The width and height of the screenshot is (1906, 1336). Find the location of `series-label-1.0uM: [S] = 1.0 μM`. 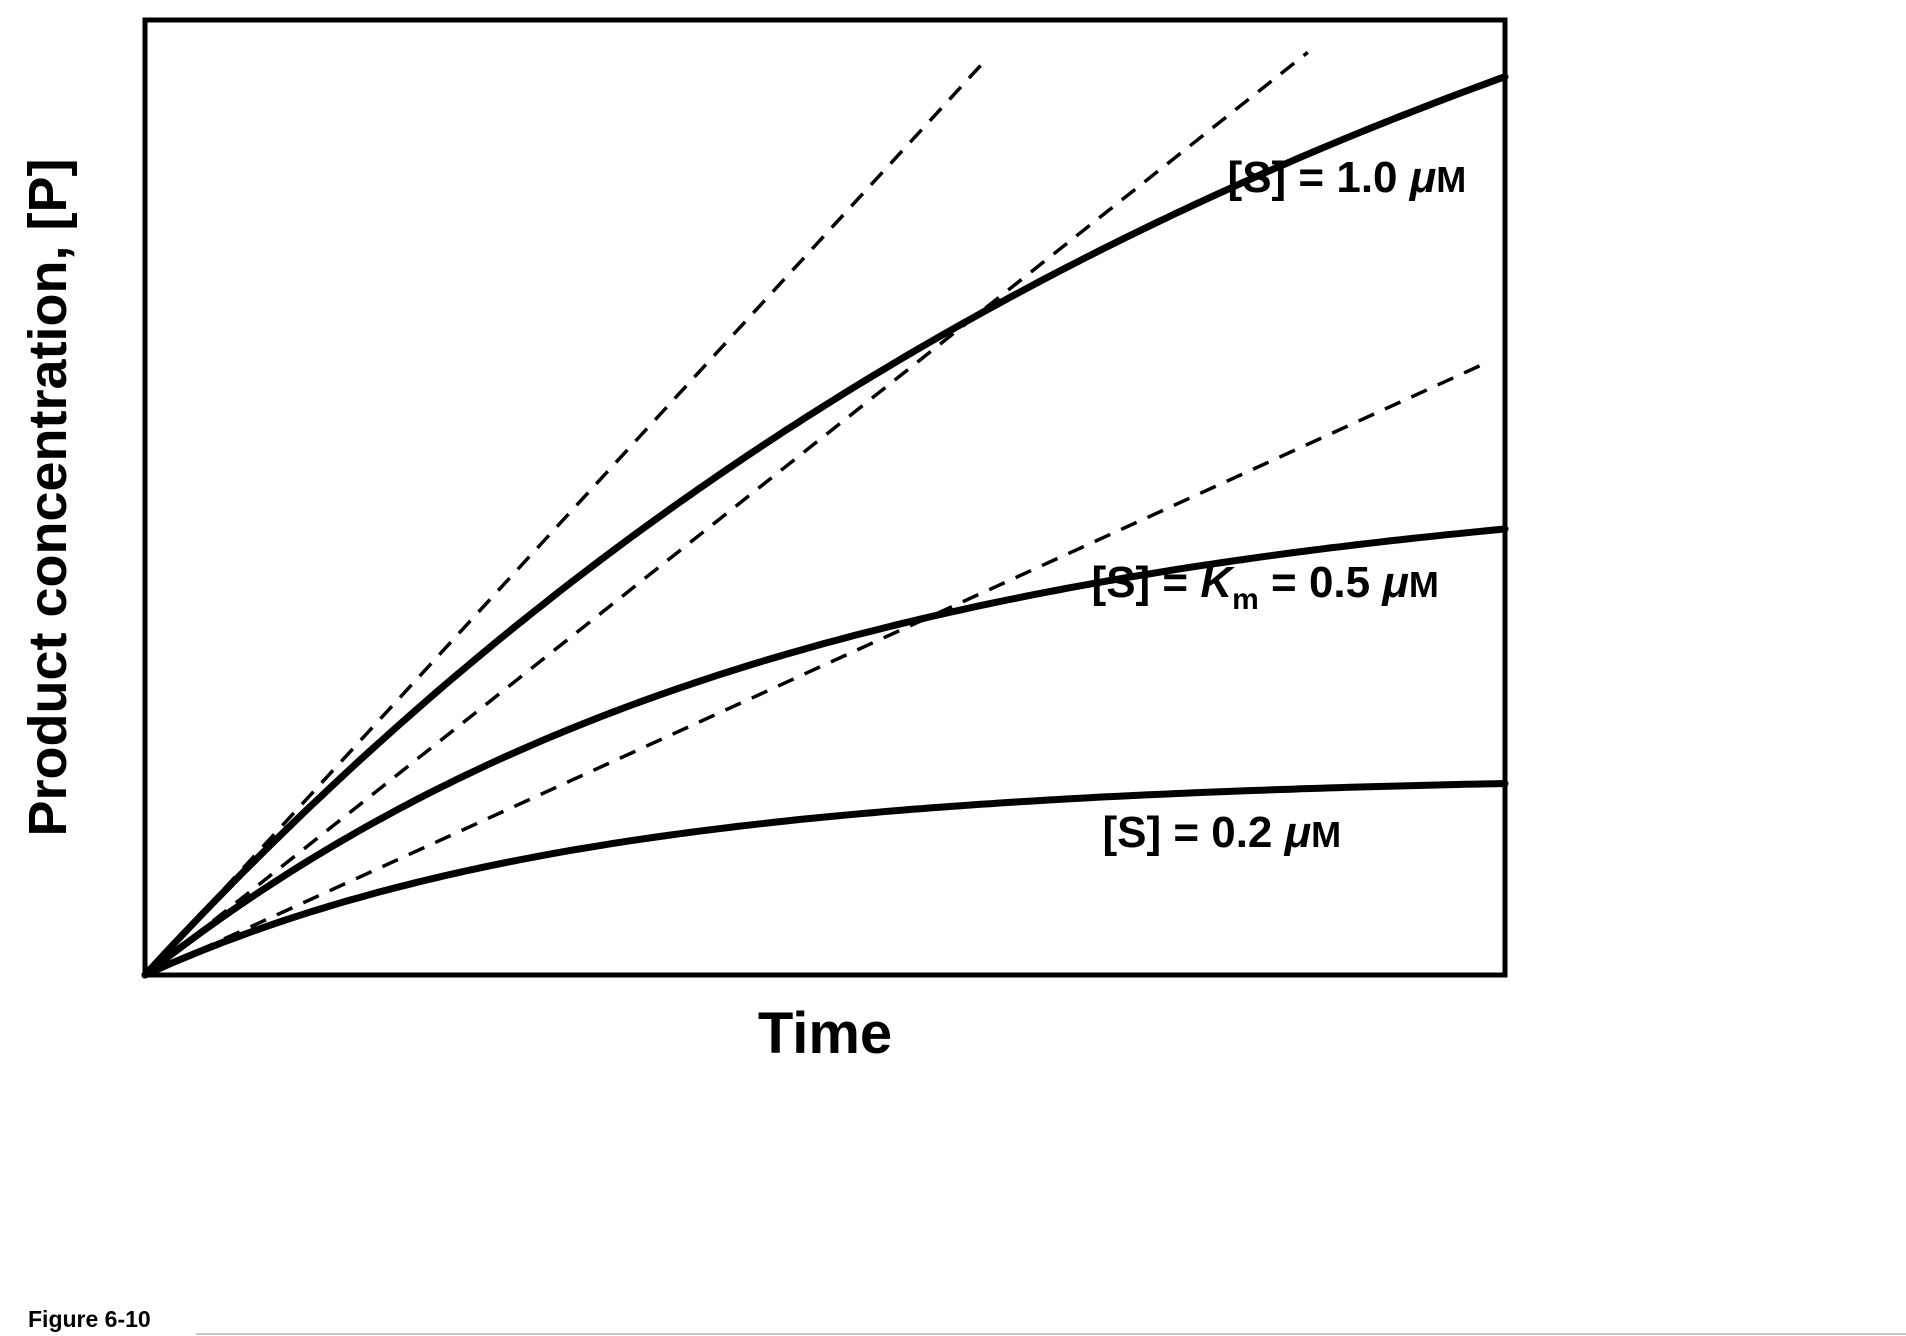

series-label-1.0uM: [S] = 1.0 μM is located at coordinates (1347, 177).